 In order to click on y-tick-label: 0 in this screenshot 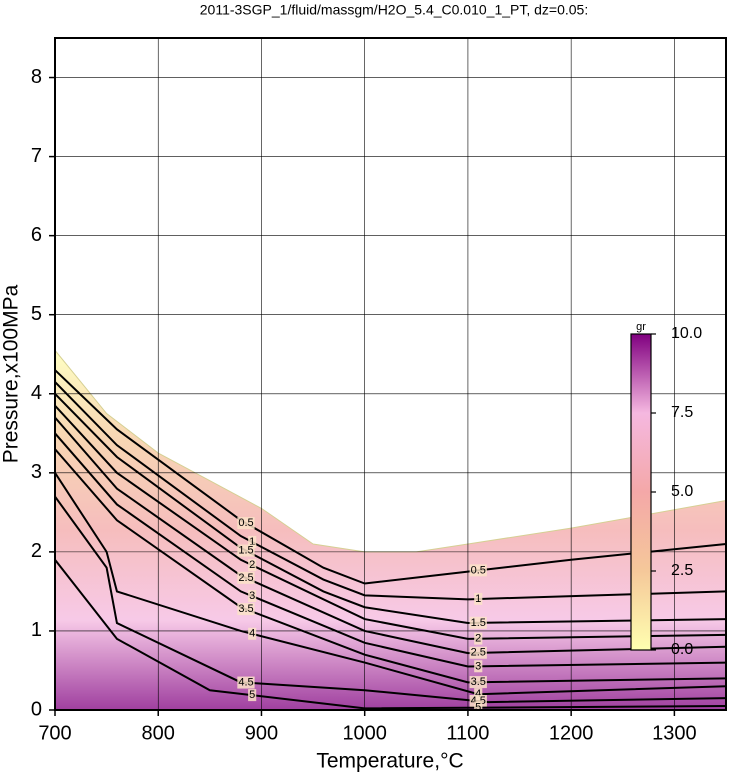, I will do `click(36, 709)`.